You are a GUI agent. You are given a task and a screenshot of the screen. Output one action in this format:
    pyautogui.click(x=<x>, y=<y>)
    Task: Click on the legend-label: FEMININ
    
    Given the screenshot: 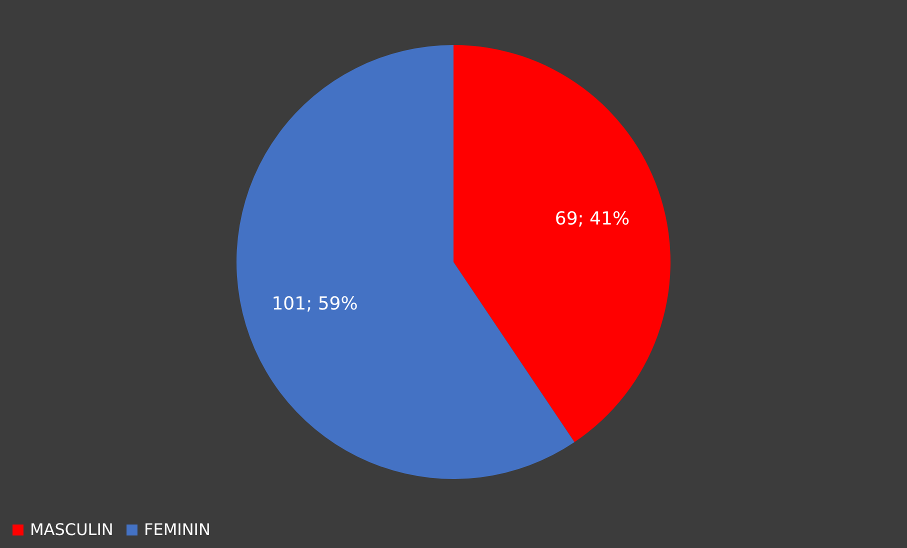 What is the action you would take?
    pyautogui.click(x=177, y=529)
    